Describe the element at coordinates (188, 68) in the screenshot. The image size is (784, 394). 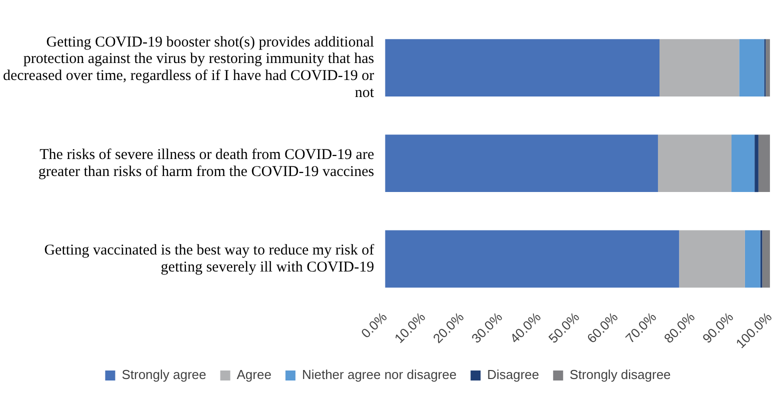
I see `y-tick-label: Getting COVID-19 booster shot(s) provides additional protection against the virus by restoring immunity that has decreased over time, regardless of if I have had COVID-19 or not` at that location.